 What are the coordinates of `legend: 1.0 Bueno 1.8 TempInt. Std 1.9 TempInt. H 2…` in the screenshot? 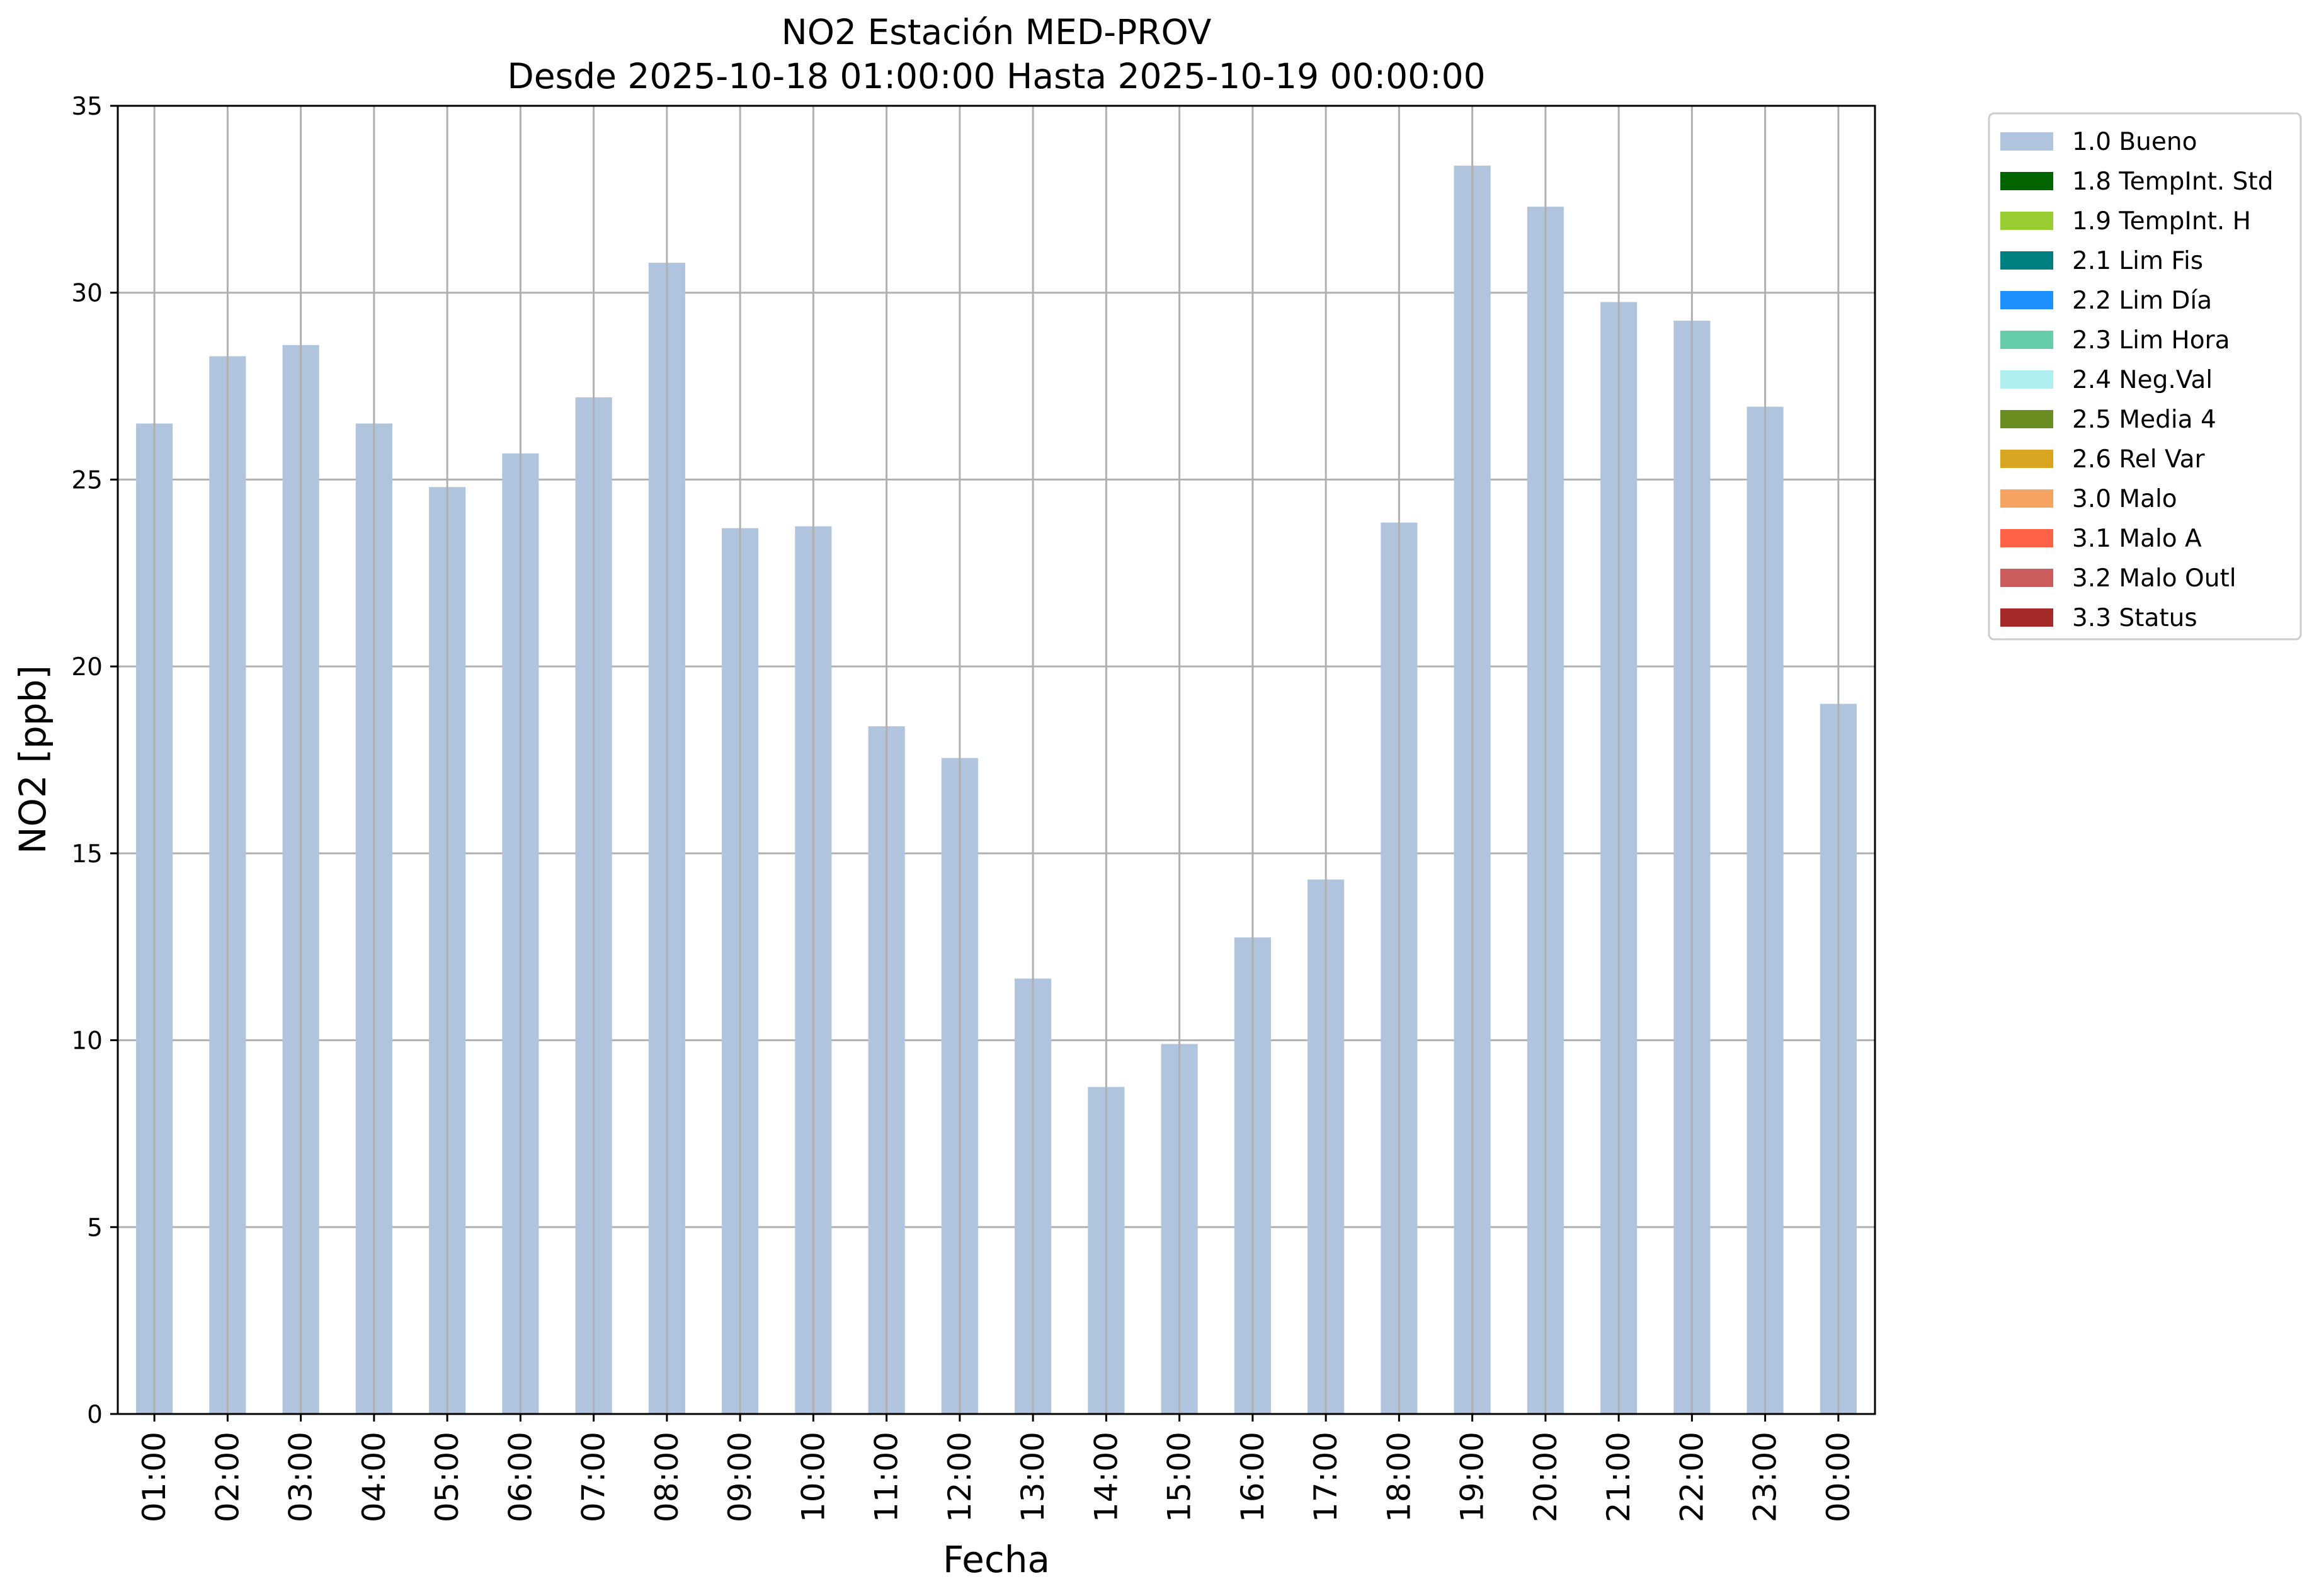 It's located at (2145, 376).